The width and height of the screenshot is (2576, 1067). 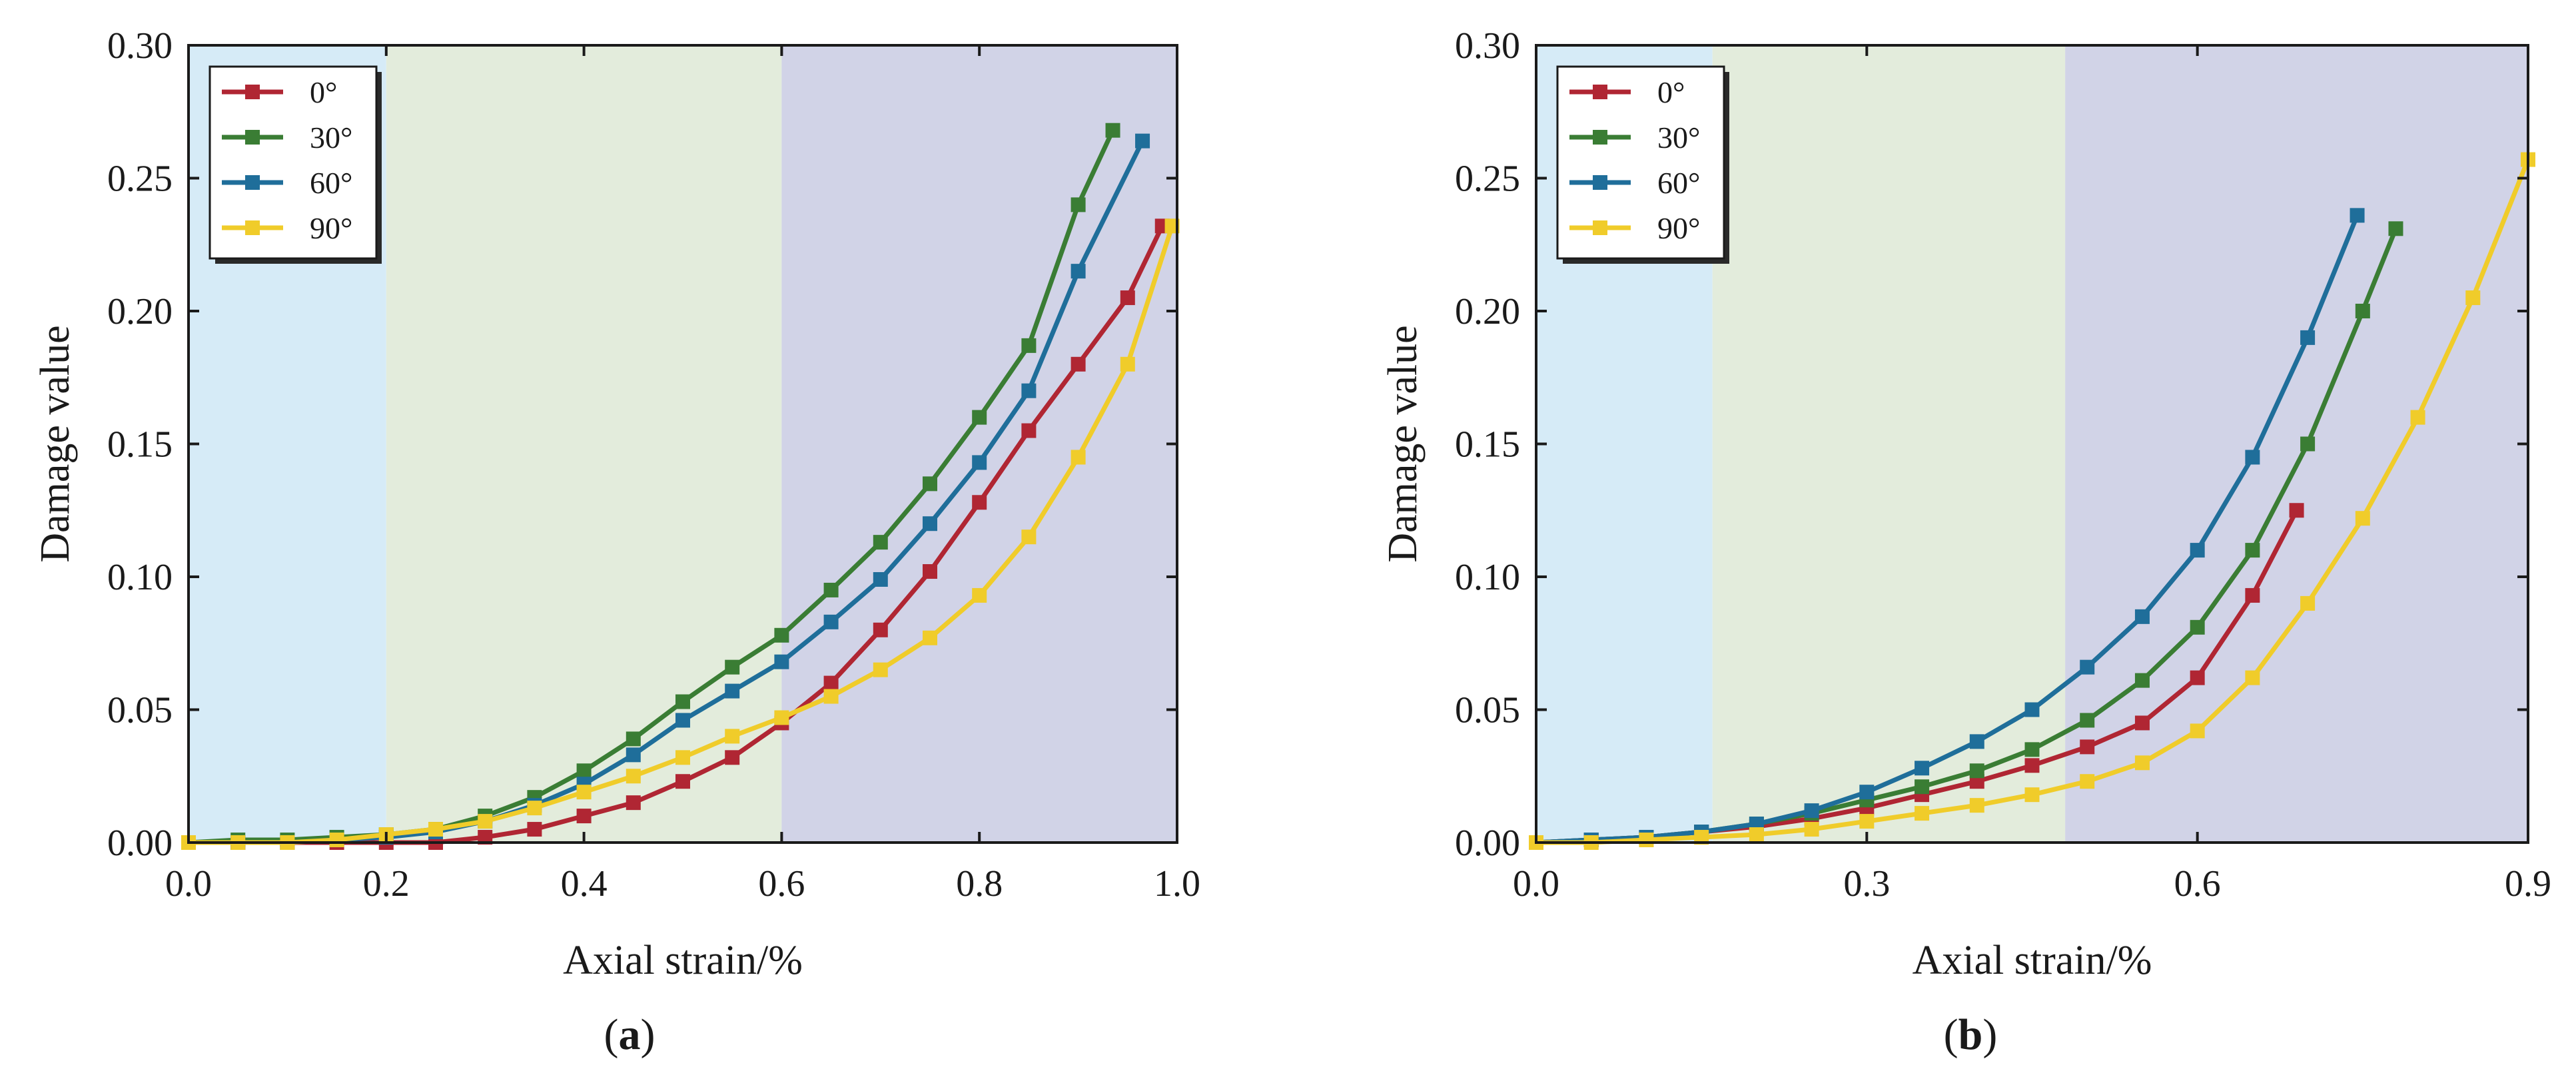 I want to click on legend: 0° 30° 60° 90°, so click(x=1643, y=164).